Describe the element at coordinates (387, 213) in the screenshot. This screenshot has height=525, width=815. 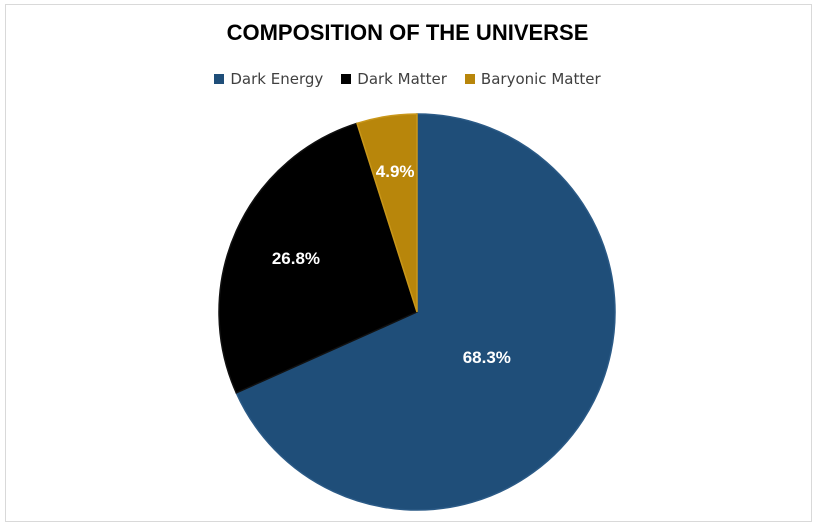
I see `pie-slice-baryonic-matter` at that location.